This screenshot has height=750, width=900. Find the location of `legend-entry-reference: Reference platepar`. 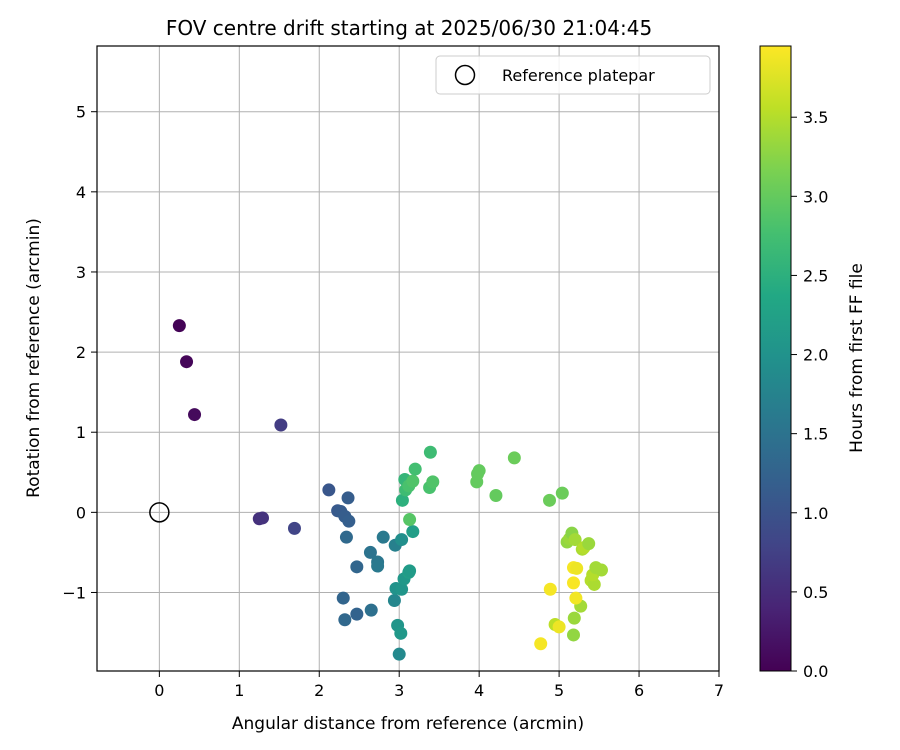

legend-entry-reference: Reference platepar is located at coordinates (578, 75).